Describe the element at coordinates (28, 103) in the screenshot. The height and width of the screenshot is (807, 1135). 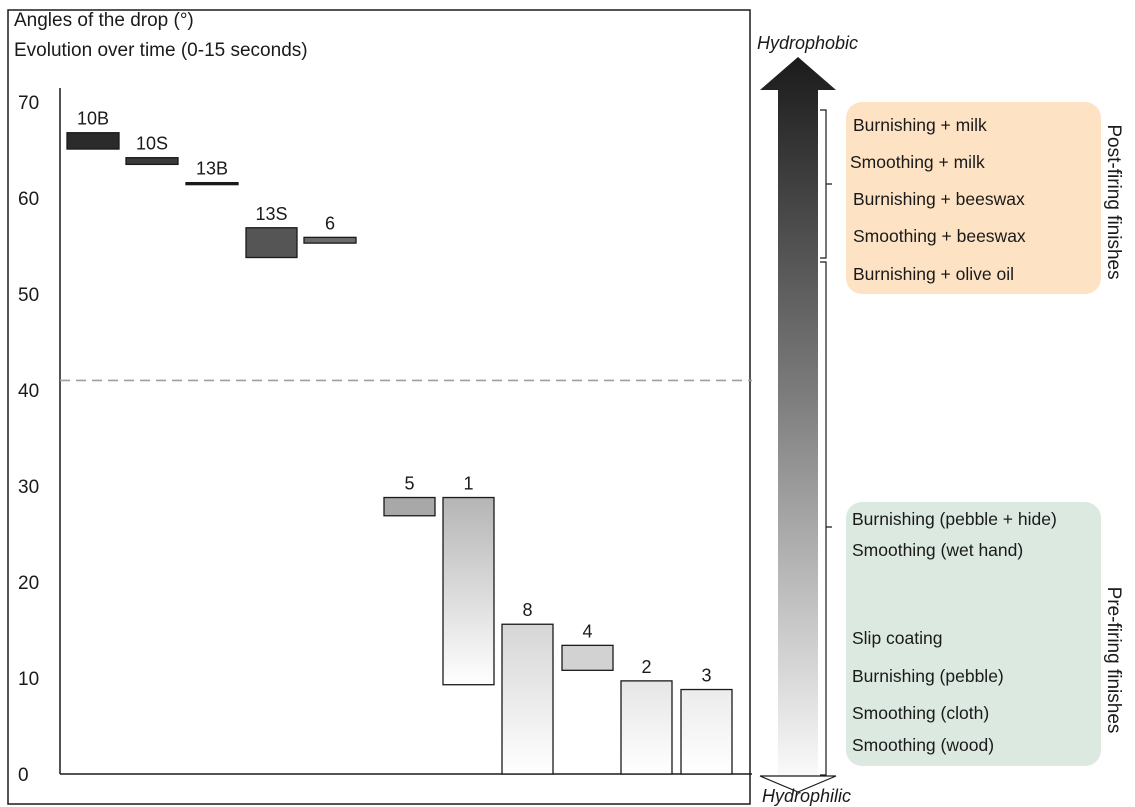
I see `y-tick-label: 70` at that location.